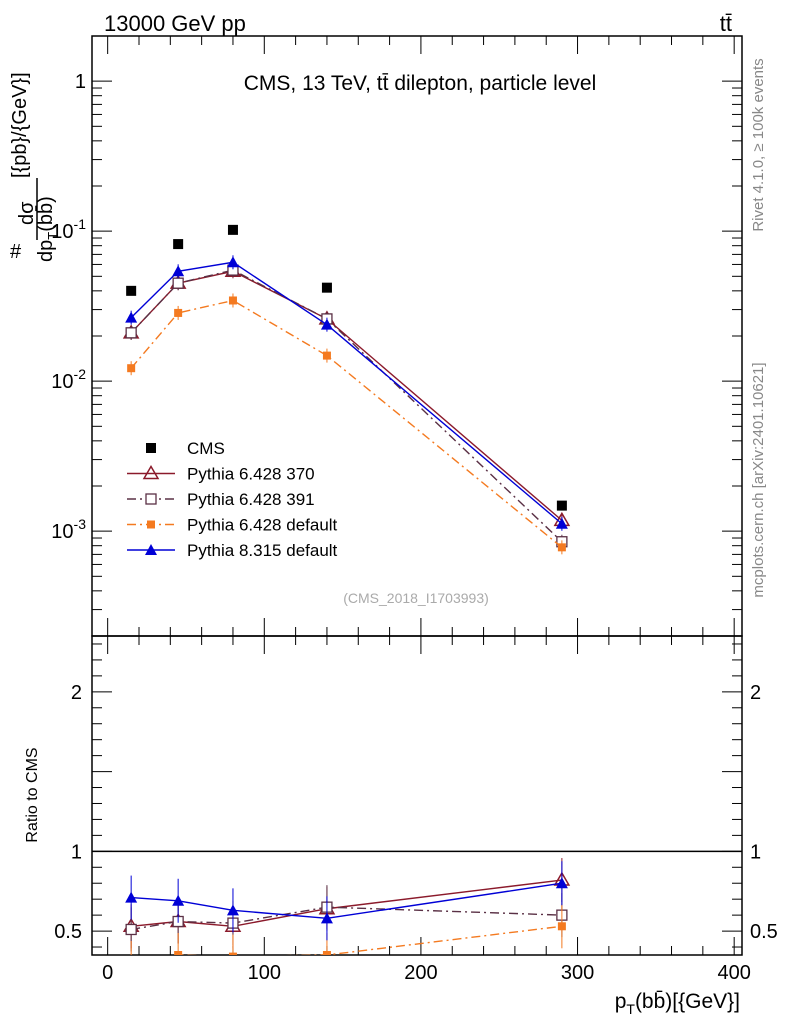  What do you see at coordinates (76, 852) in the screenshot?
I see `ratio-y-tick-label: 1` at bounding box center [76, 852].